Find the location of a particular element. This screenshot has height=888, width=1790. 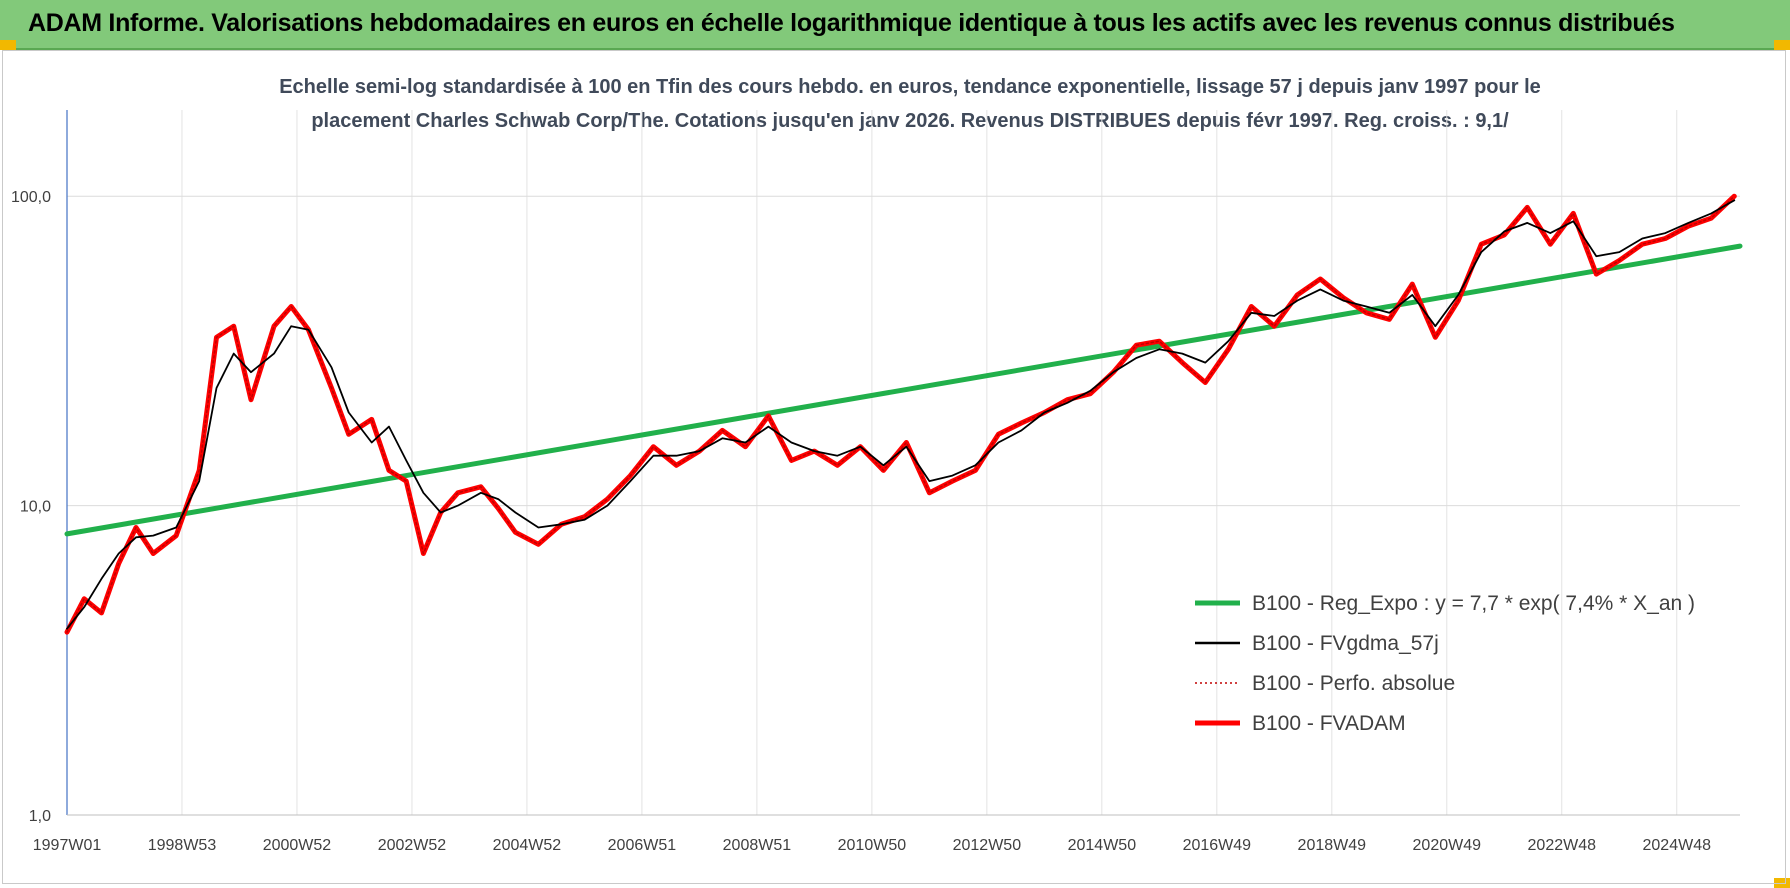

x-tick-label: 2014W50 is located at coordinates (1102, 845).